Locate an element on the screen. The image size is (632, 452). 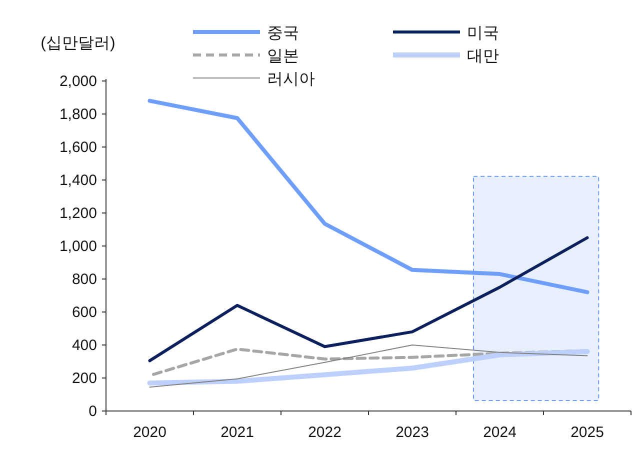
legend-label: 일본 is located at coordinates (283, 56).